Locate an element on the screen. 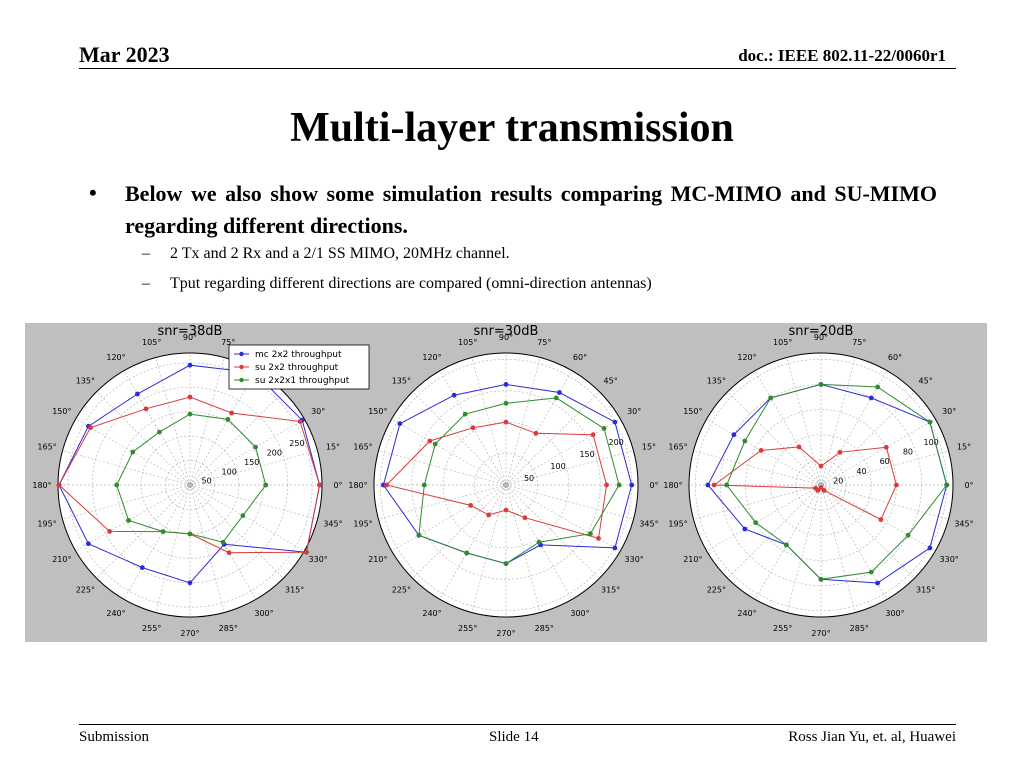  footer-left: Submission is located at coordinates (114, 737).